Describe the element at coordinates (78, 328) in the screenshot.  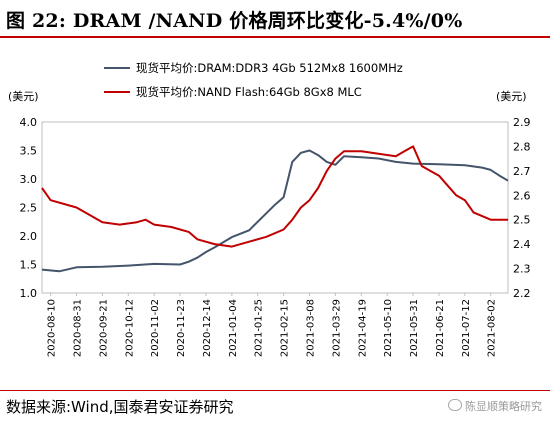
I see `x-tick-label: 2020-08-31` at that location.